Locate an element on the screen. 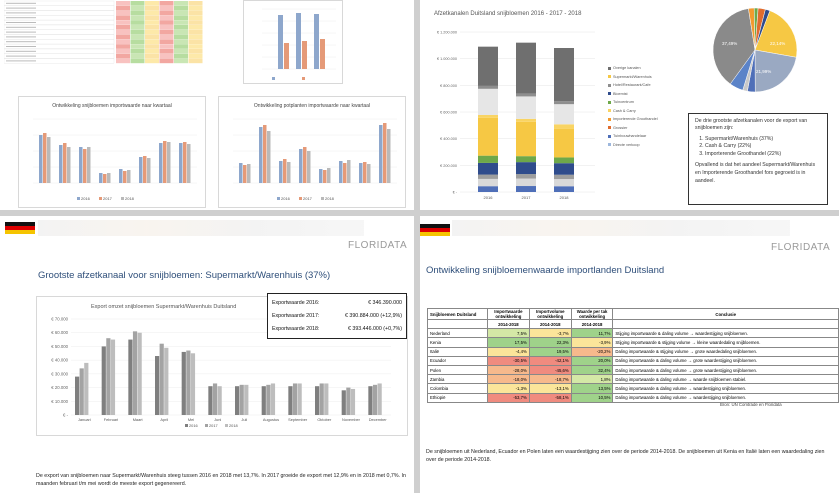  month-label: Maart is located at coordinates (138, 419).